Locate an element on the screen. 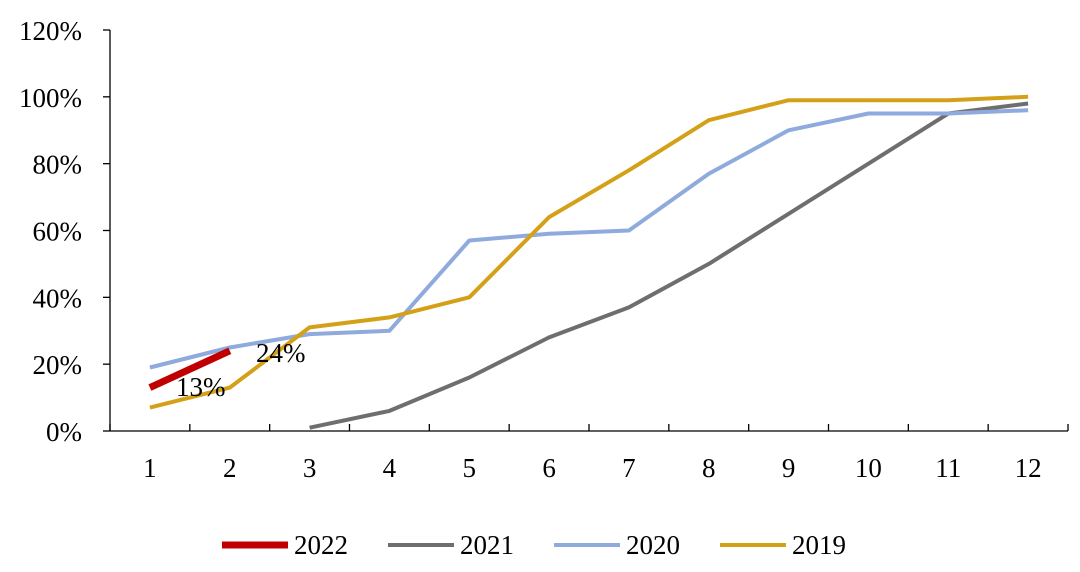 This screenshot has width=1080, height=572. x-axis-tick-label: 12 is located at coordinates (1028, 468).